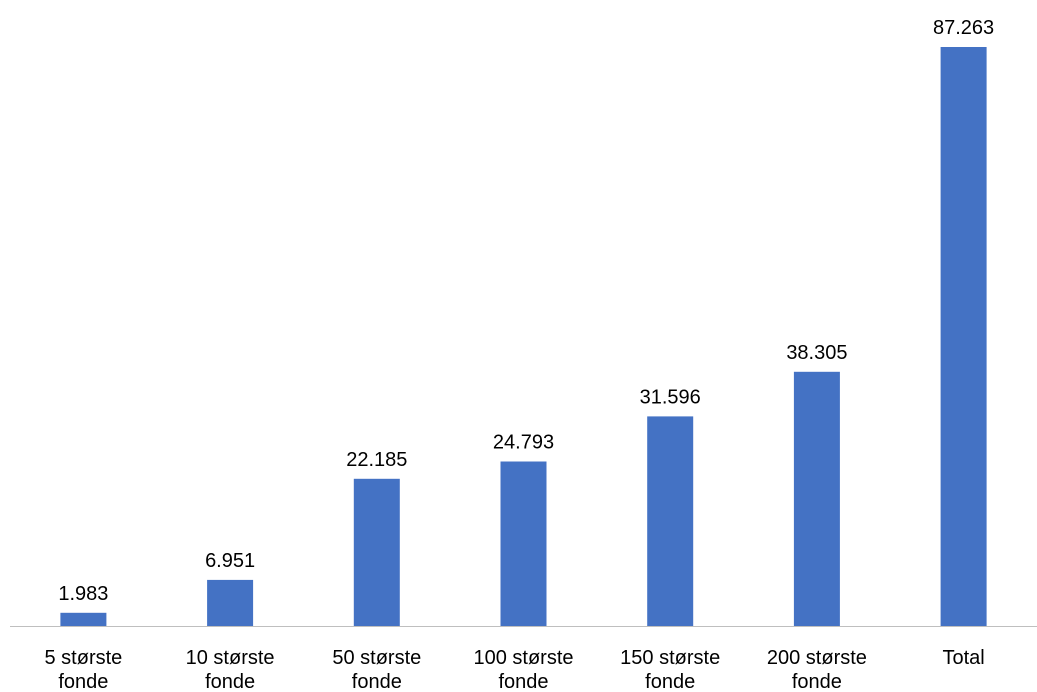  Describe the element at coordinates (376, 669) in the screenshot. I see `x-tick-label-2: 50 største fonde` at that location.